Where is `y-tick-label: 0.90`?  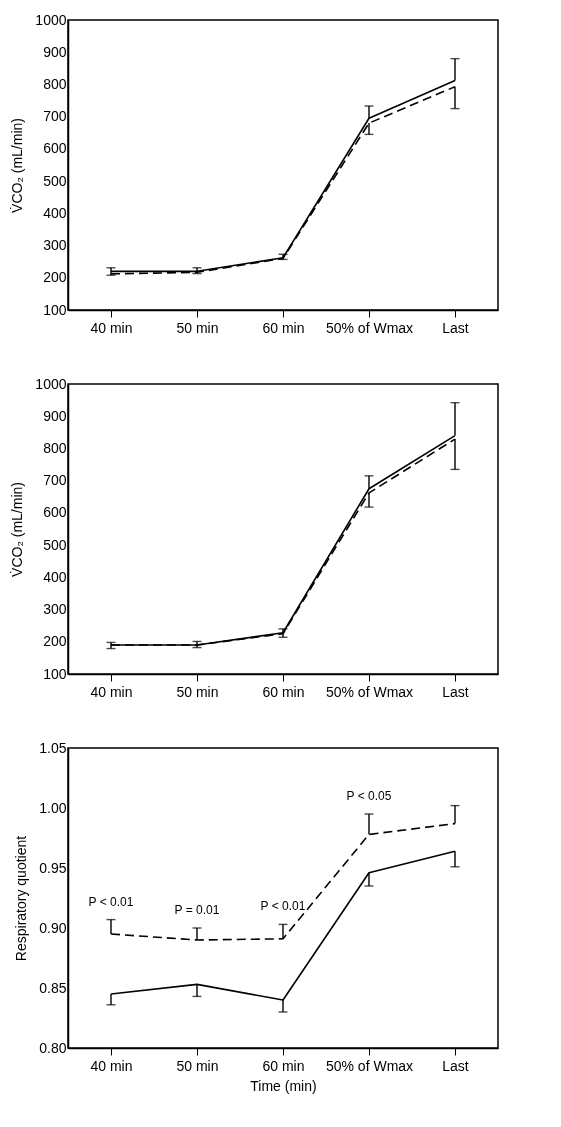 y-tick-label: 0.90 is located at coordinates (53, 927).